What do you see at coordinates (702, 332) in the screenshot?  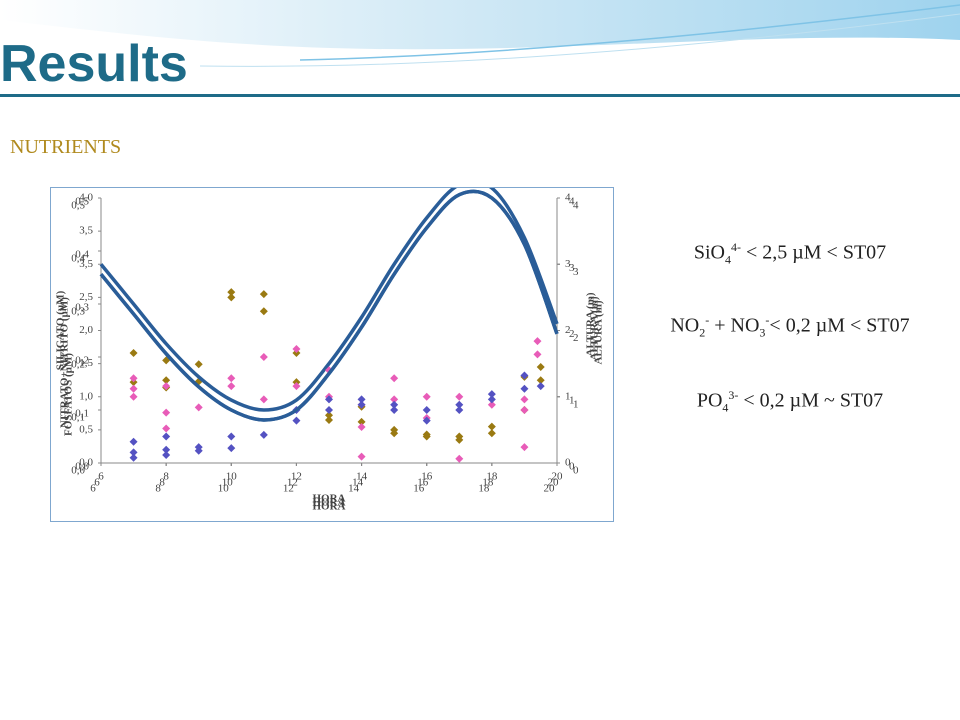 I see `statement-sub: 2` at bounding box center [702, 332].